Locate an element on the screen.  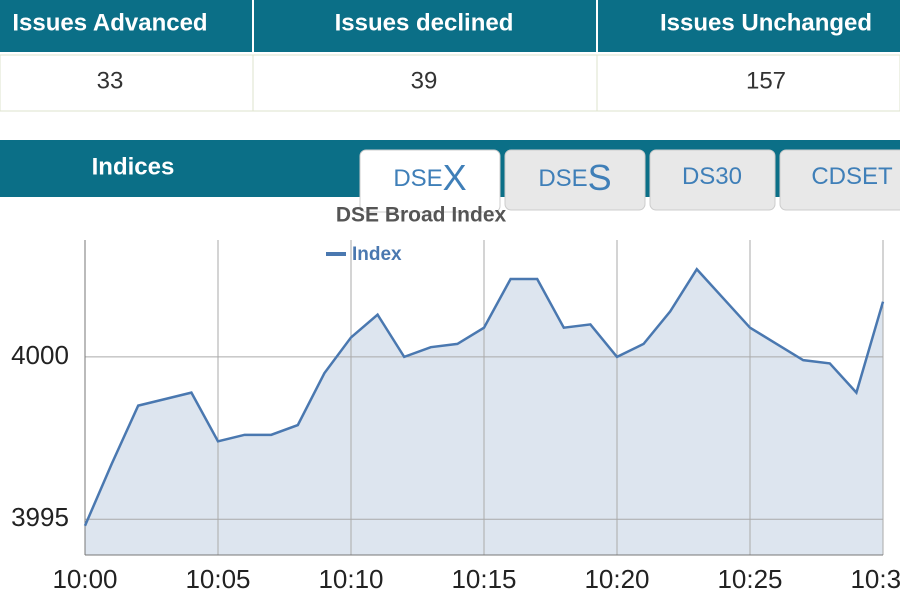
x-tick-label: 10:05 is located at coordinates (217, 579).